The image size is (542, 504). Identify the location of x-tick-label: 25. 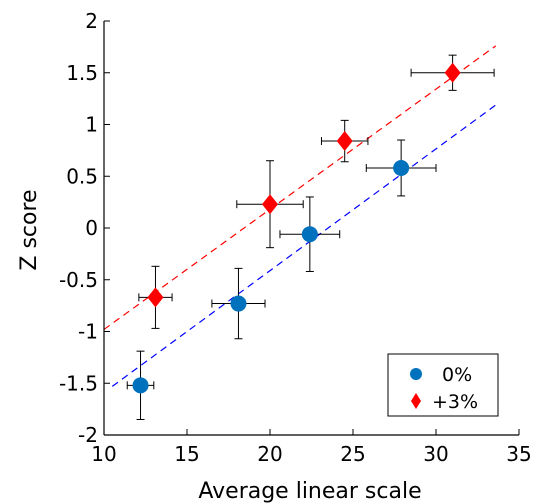
(352, 454).